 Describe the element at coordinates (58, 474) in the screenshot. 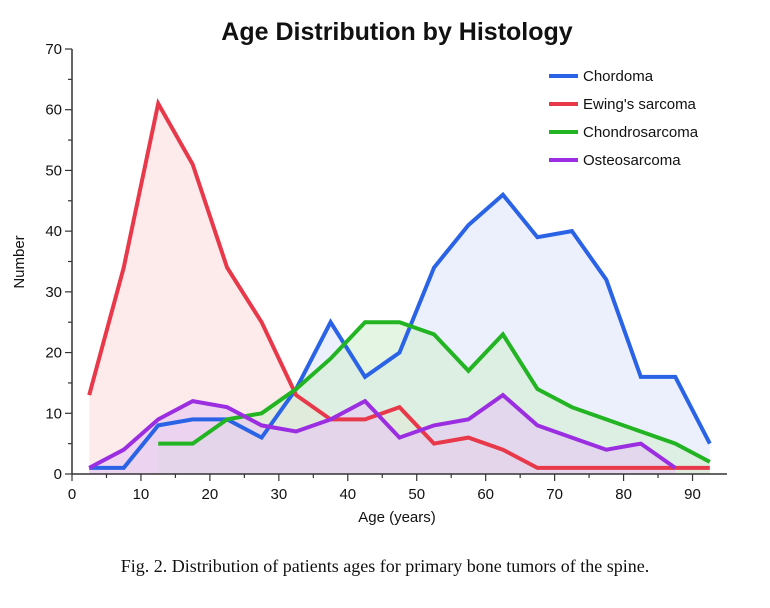

I see `y-tick-label: 0` at that location.